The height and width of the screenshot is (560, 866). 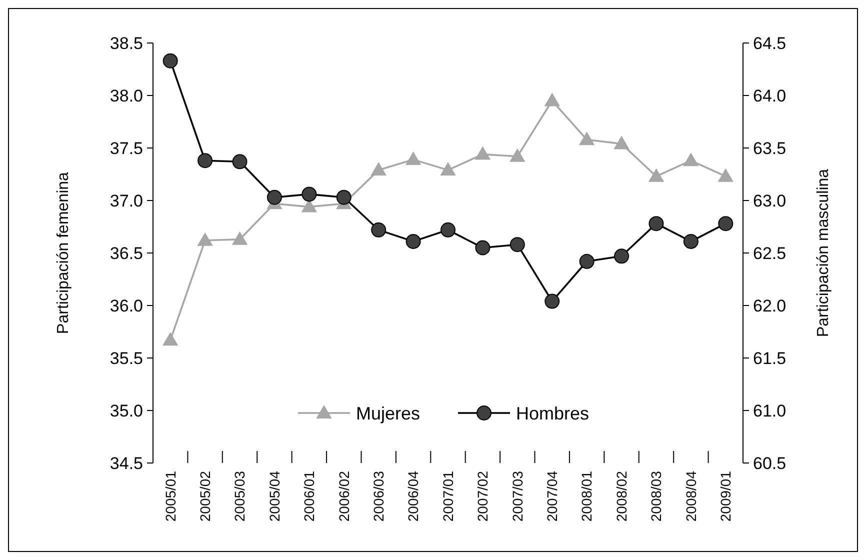 What do you see at coordinates (126, 358) in the screenshot?
I see `y-tick-label: 35.5` at bounding box center [126, 358].